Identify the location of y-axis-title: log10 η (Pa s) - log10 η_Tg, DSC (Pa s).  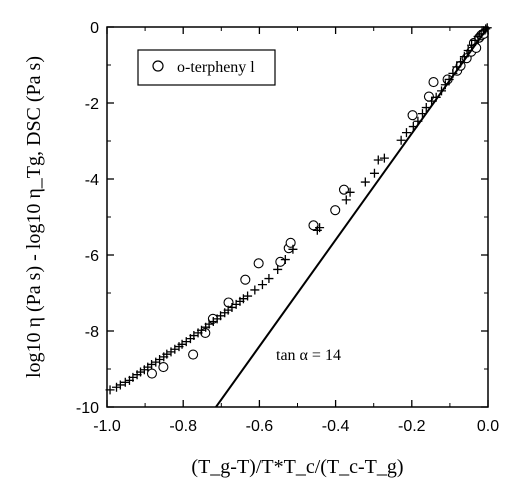
(34, 217).